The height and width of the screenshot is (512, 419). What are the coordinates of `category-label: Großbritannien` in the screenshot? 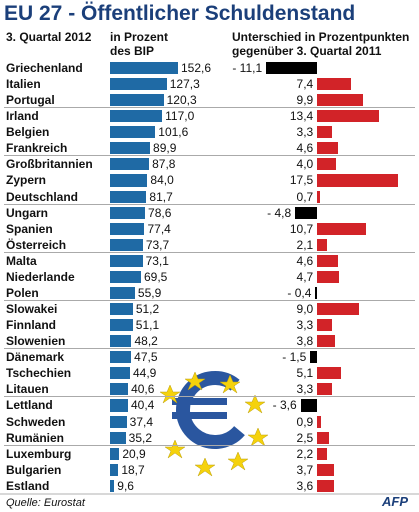 It's located at (49, 164).